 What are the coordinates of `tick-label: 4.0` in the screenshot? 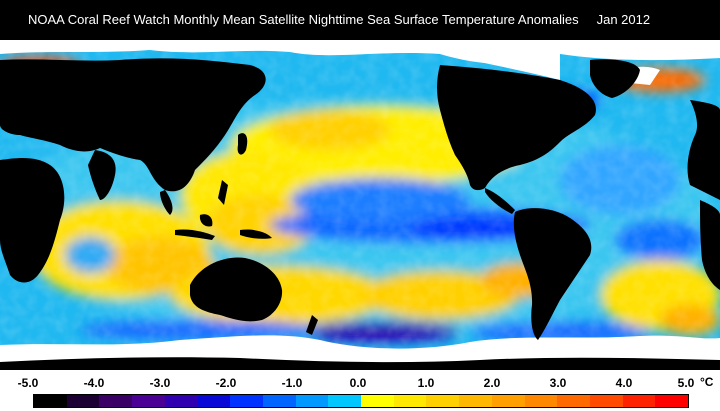 It's located at (624, 383).